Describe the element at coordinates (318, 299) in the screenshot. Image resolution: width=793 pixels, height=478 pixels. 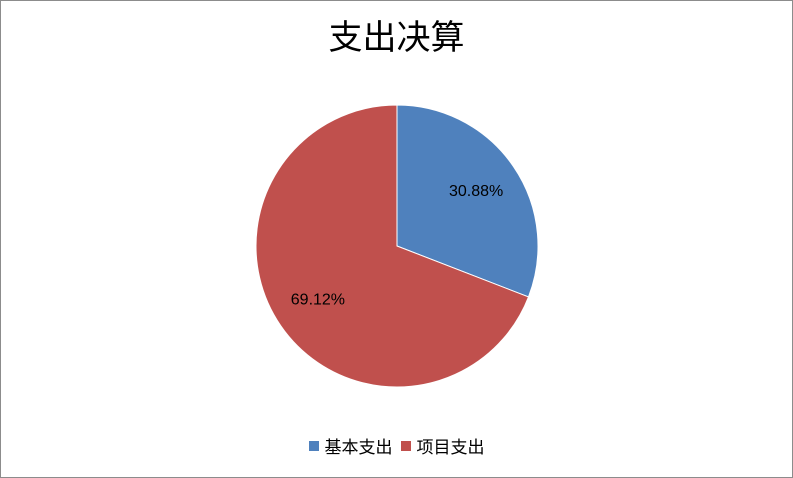
I see `data-label-project: 69.12%` at that location.